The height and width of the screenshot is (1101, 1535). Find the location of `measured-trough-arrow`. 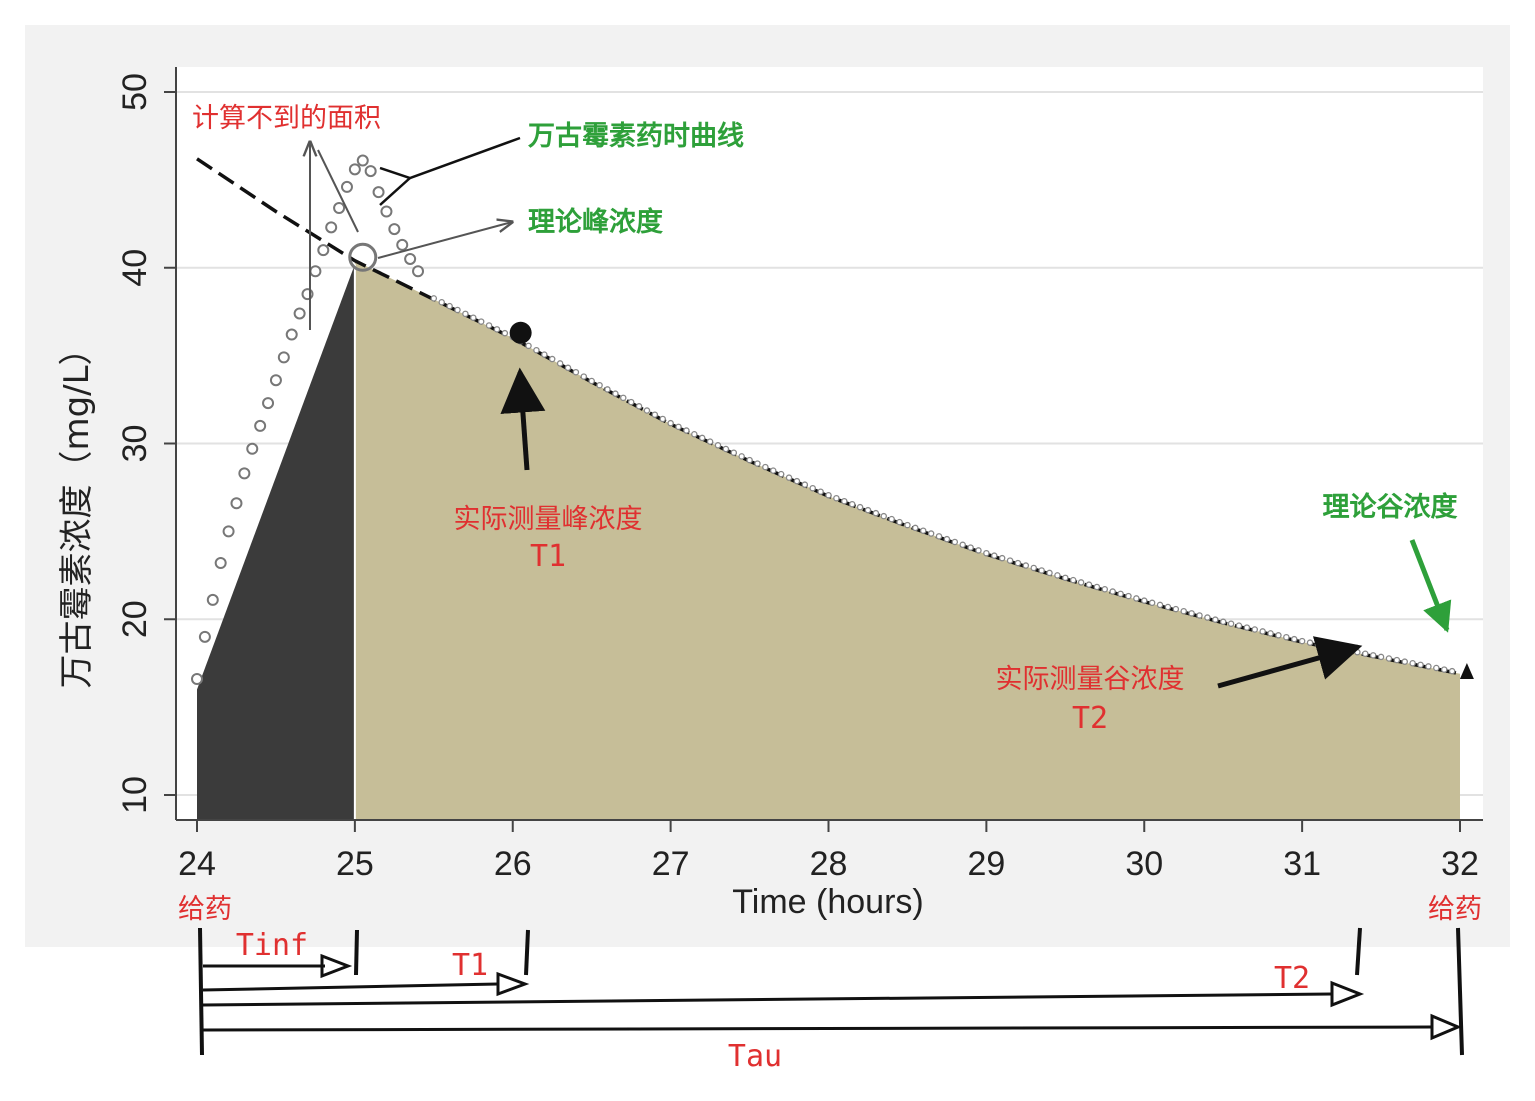

measured-trough-arrow is located at coordinates (1290, 662).